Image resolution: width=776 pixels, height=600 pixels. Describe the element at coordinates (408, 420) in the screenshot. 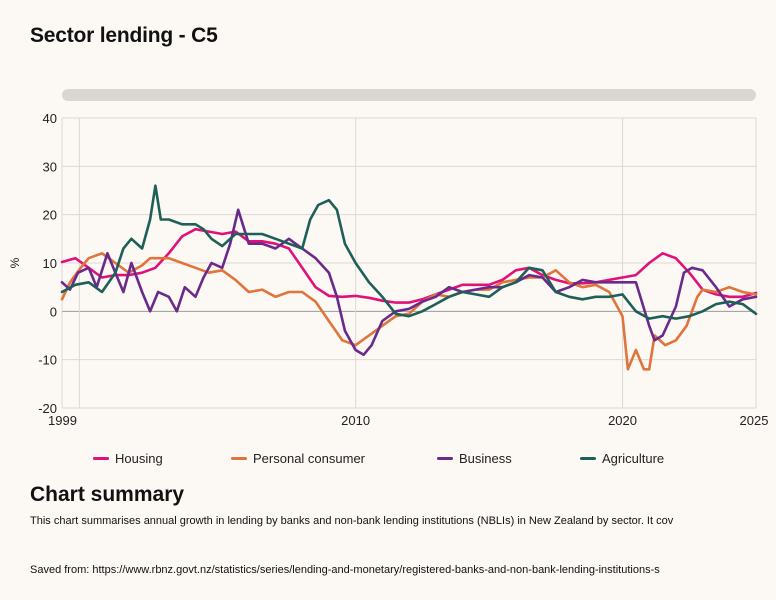

I see `x-axis-ticks: 1999 2010 2020 2025` at that location.